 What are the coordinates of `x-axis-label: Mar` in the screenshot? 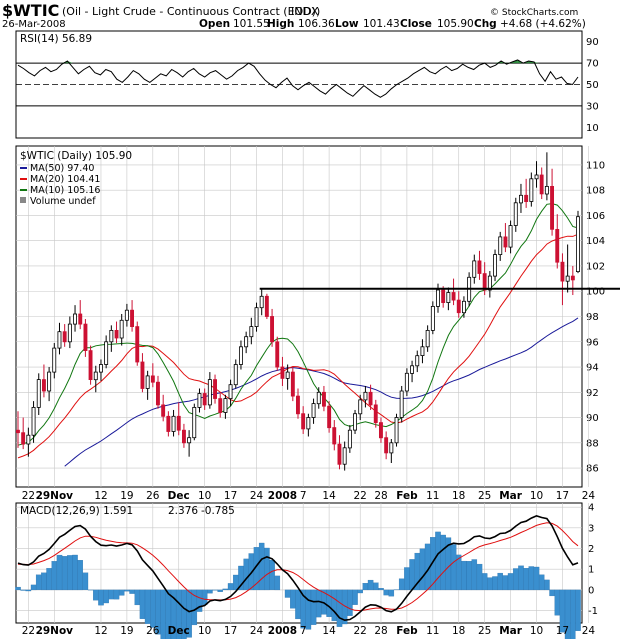 It's located at (511, 631).